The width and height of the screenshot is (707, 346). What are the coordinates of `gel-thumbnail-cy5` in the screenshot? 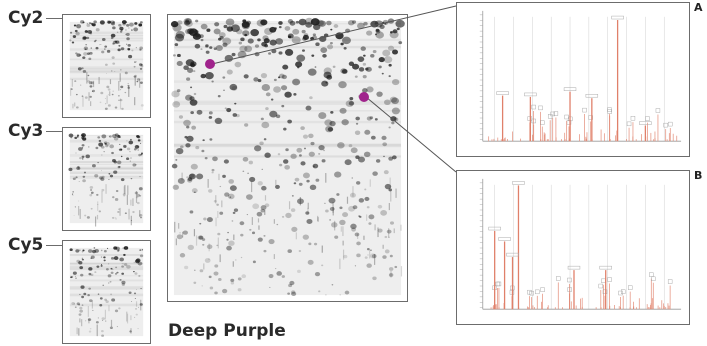 It's located at (106, 292).